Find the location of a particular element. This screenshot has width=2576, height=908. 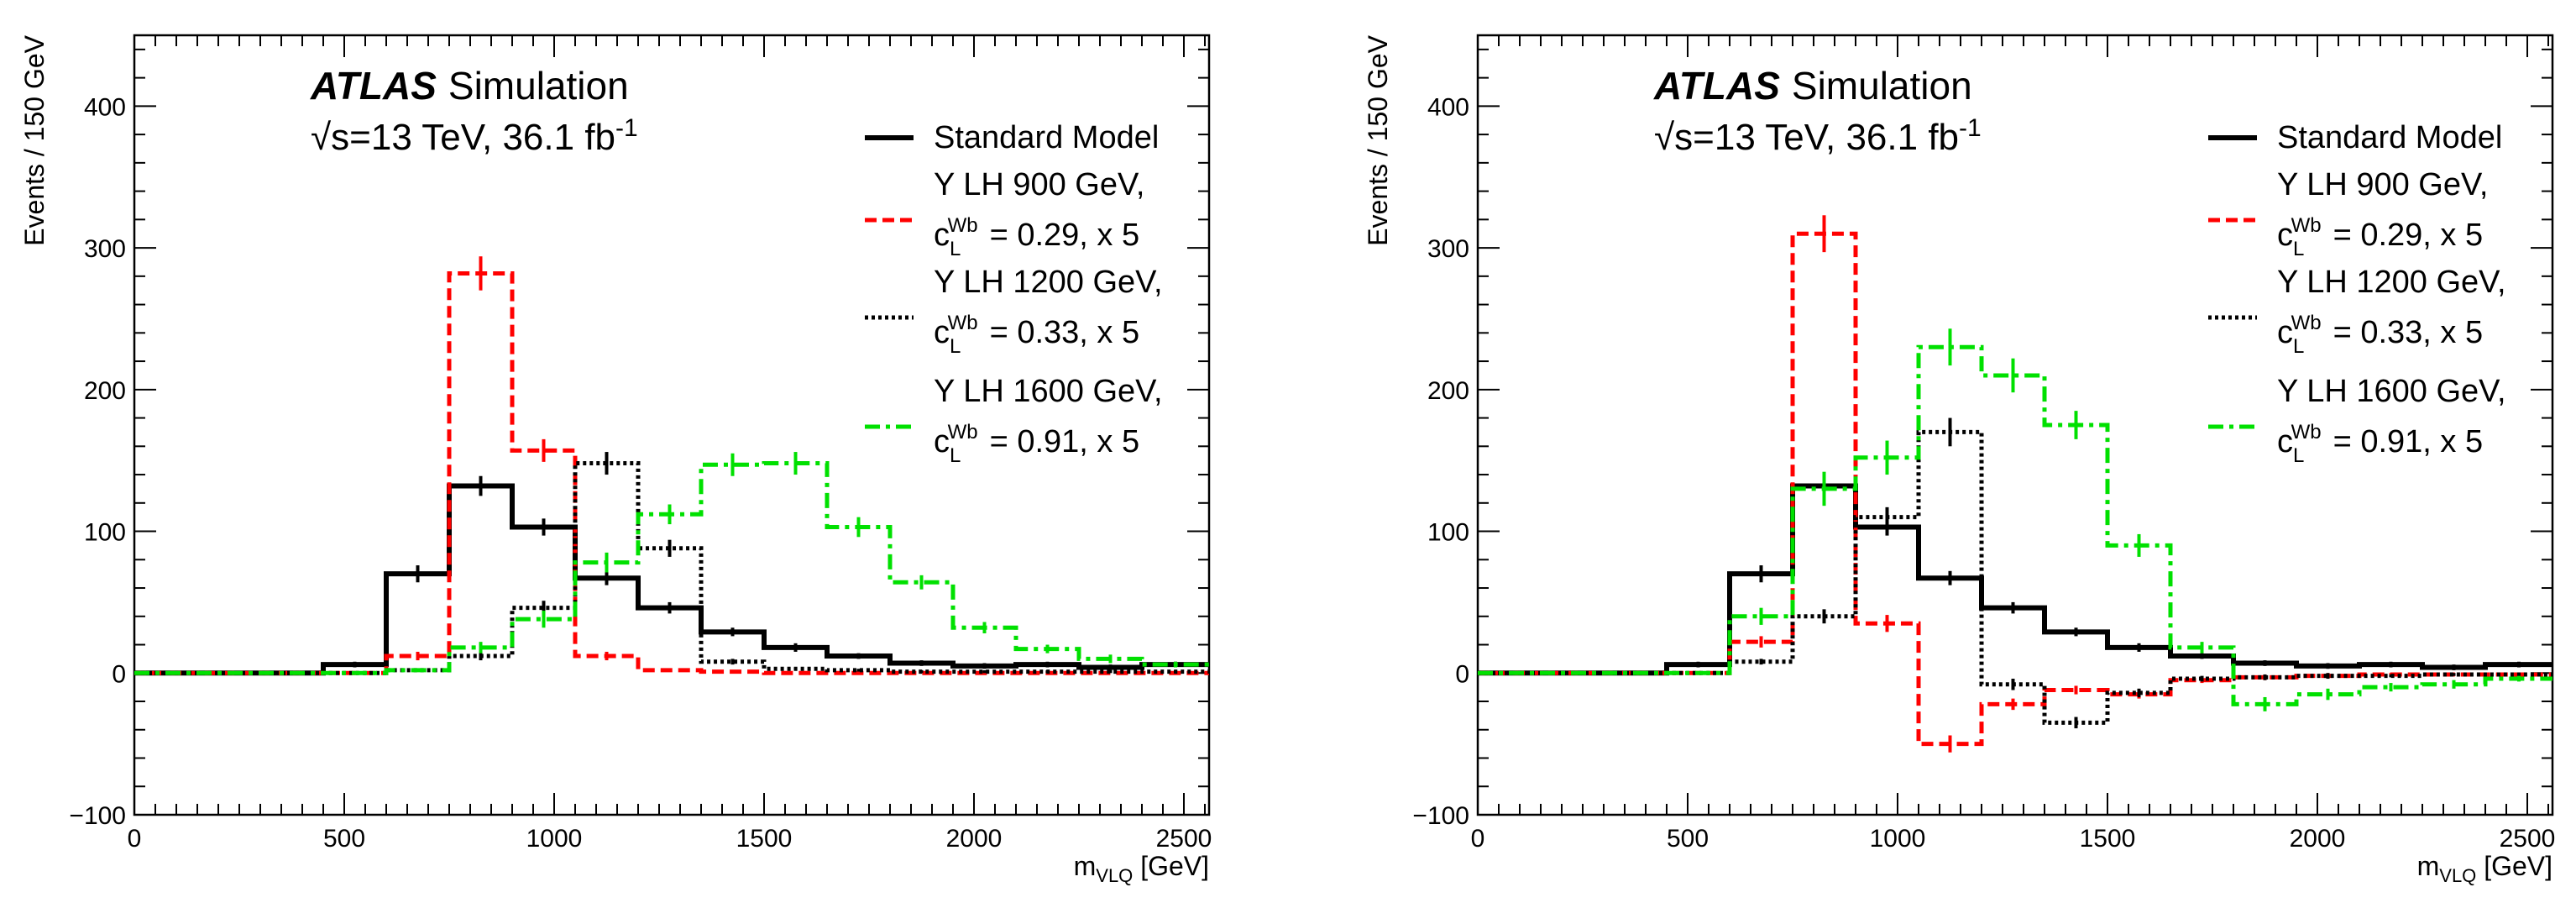

legend-label: Y LH 900 GeV, is located at coordinates (2382, 185).